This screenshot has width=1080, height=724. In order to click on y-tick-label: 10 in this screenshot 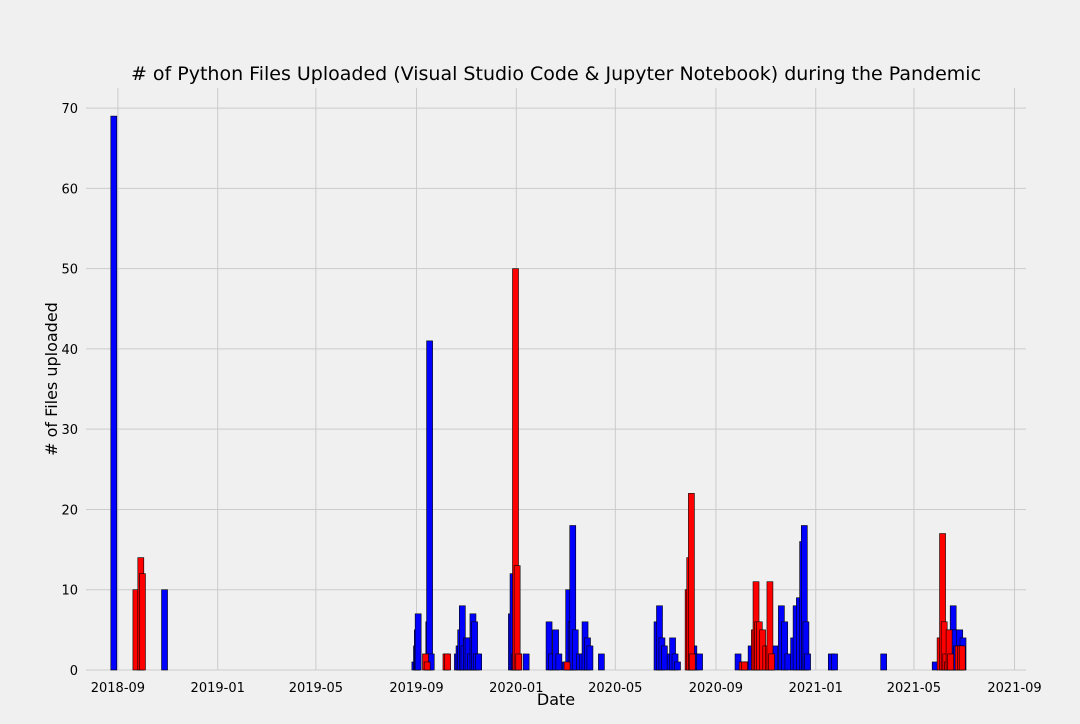, I will do `click(69, 591)`.